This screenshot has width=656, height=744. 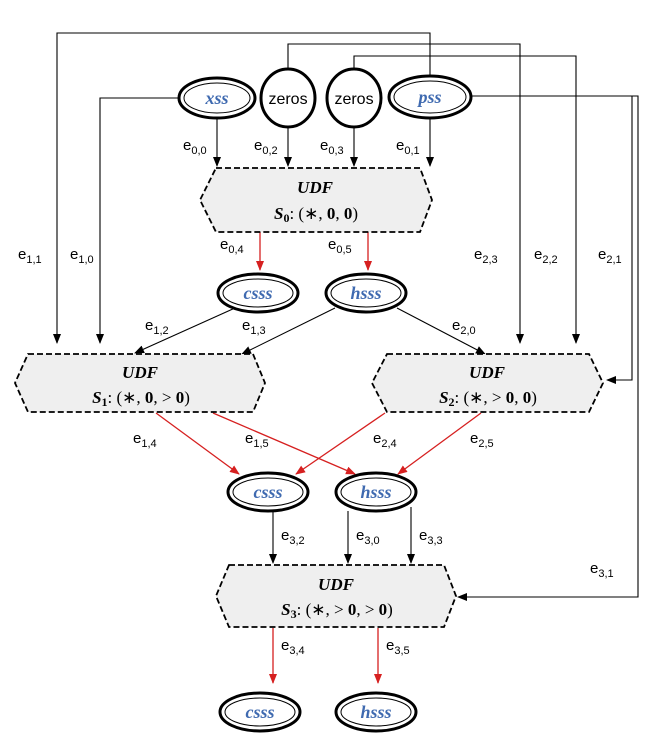 I want to click on udf-s1-sig: S1: (∗, 0, > 0), so click(x=141, y=398).